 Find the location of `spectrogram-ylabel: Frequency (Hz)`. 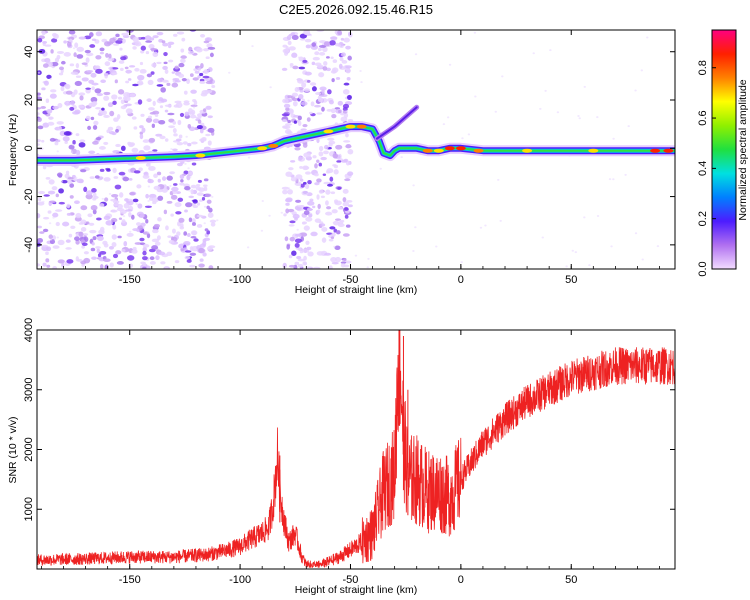

spectrogram-ylabel: Frequency (Hz) is located at coordinates (13, 150).